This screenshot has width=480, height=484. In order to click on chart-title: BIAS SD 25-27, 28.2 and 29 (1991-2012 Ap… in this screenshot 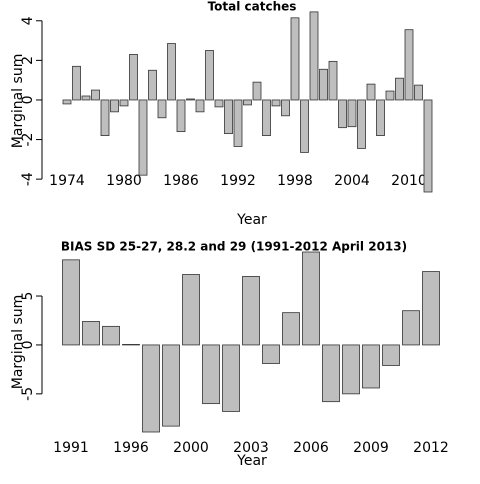, I will do `click(234, 247)`.